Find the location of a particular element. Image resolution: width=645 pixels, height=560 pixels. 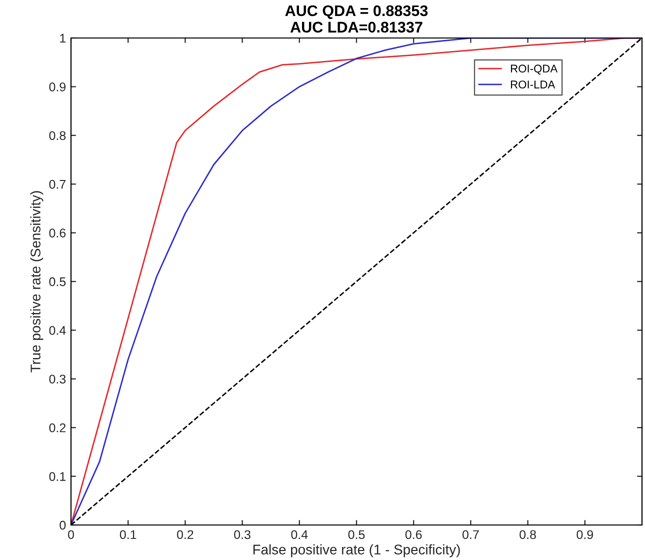

x-tick-label: 0.6 is located at coordinates (413, 535).